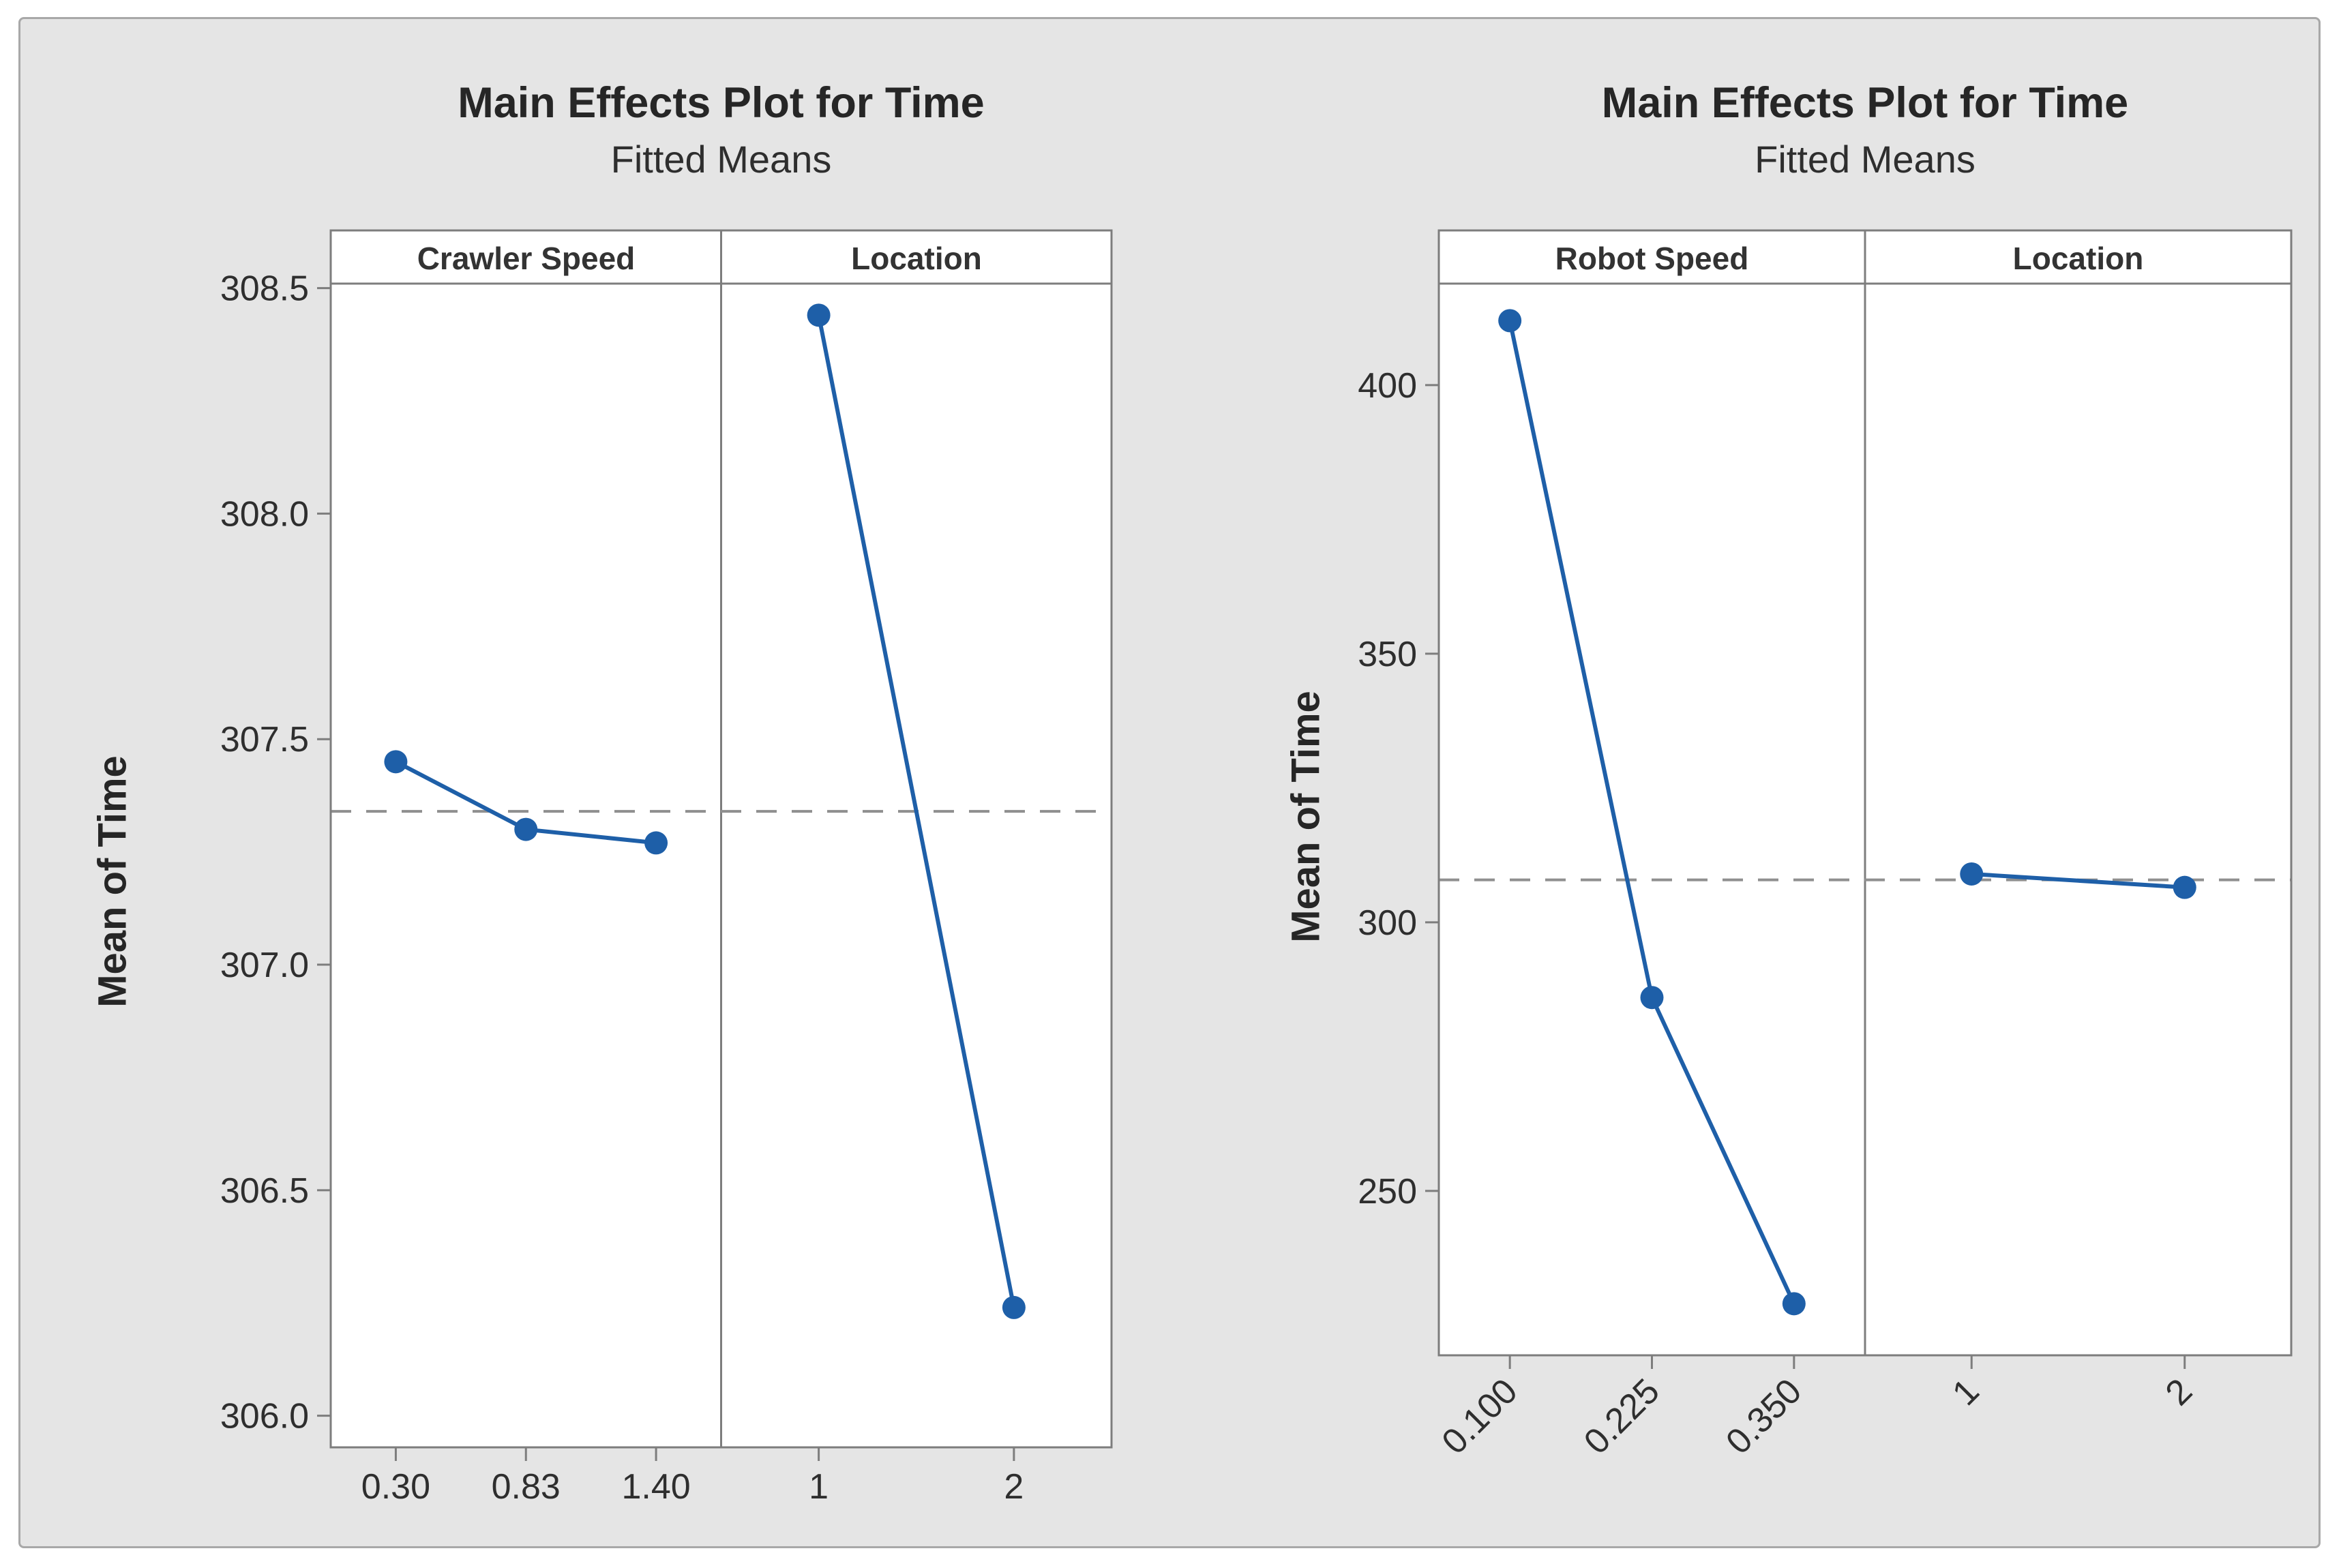 The image size is (2341, 1568). What do you see at coordinates (264, 739) in the screenshot?
I see `y-tick-label: 307.5` at bounding box center [264, 739].